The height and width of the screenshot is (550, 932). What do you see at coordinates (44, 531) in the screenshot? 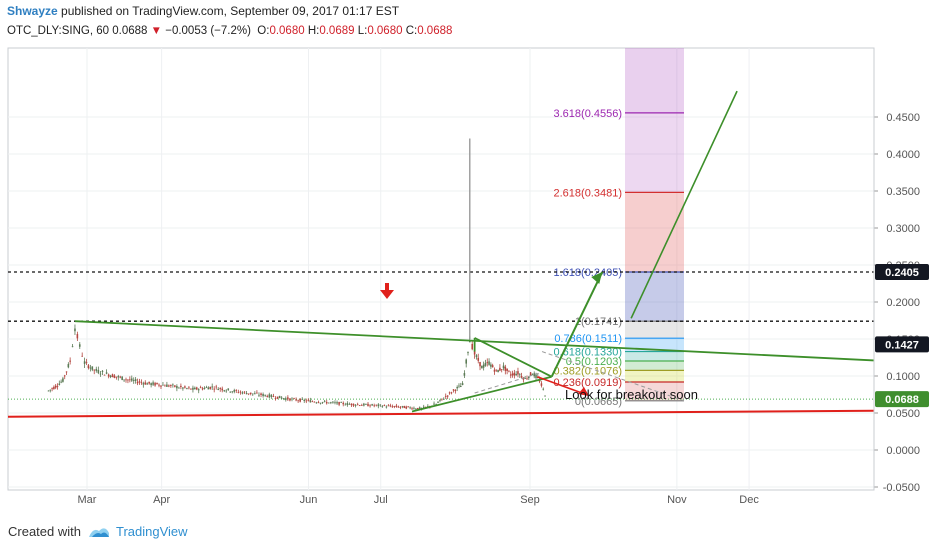
I see `created-with-text: Created with` at bounding box center [44, 531].